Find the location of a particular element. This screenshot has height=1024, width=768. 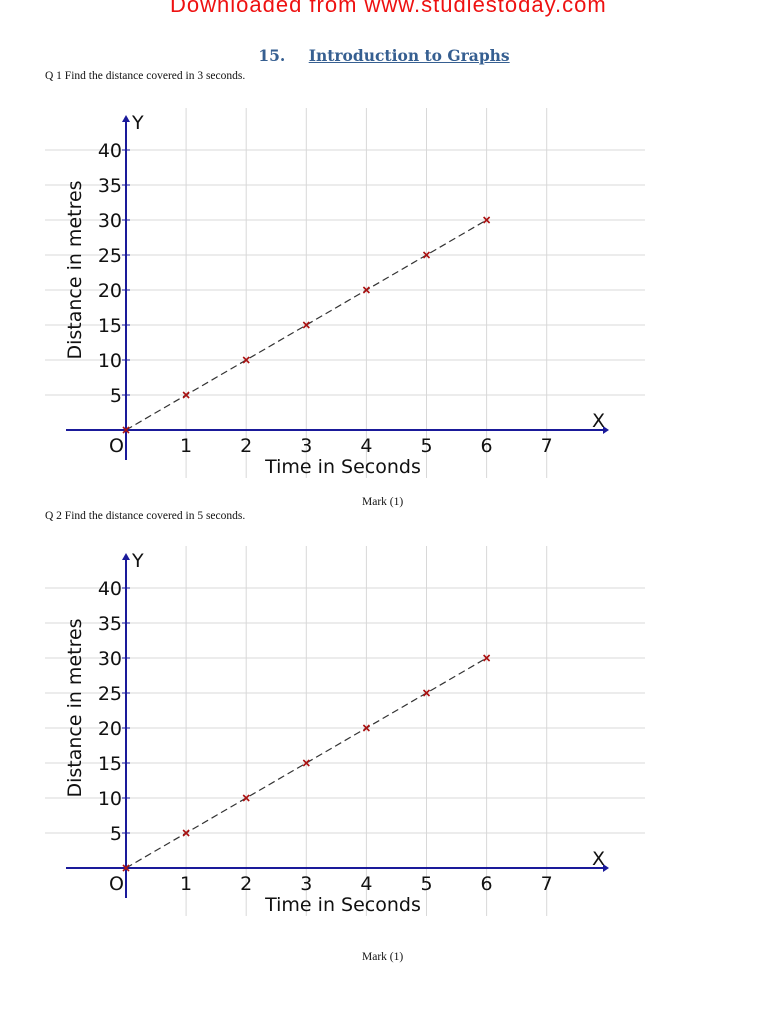

mark-q1: Mark (1) is located at coordinates (383, 502).